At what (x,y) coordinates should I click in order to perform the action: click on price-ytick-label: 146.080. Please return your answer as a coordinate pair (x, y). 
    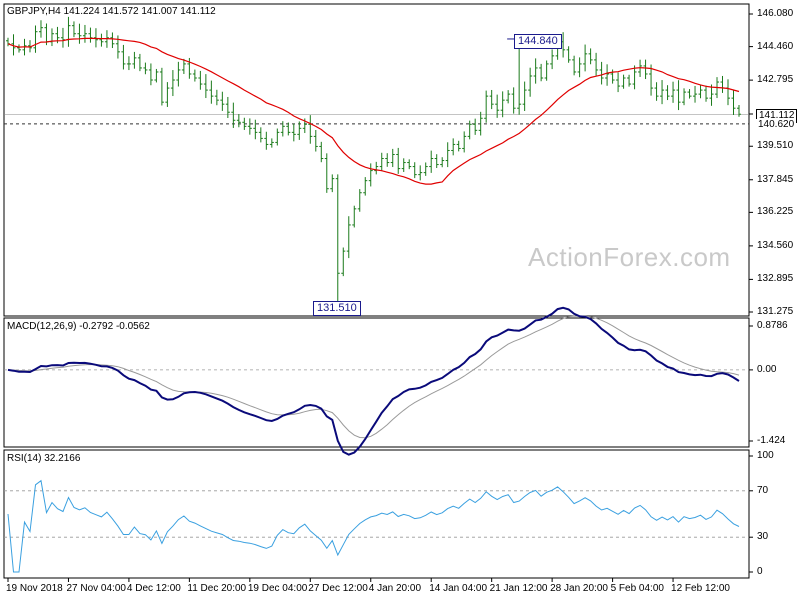
    Looking at the image, I should click on (775, 13).